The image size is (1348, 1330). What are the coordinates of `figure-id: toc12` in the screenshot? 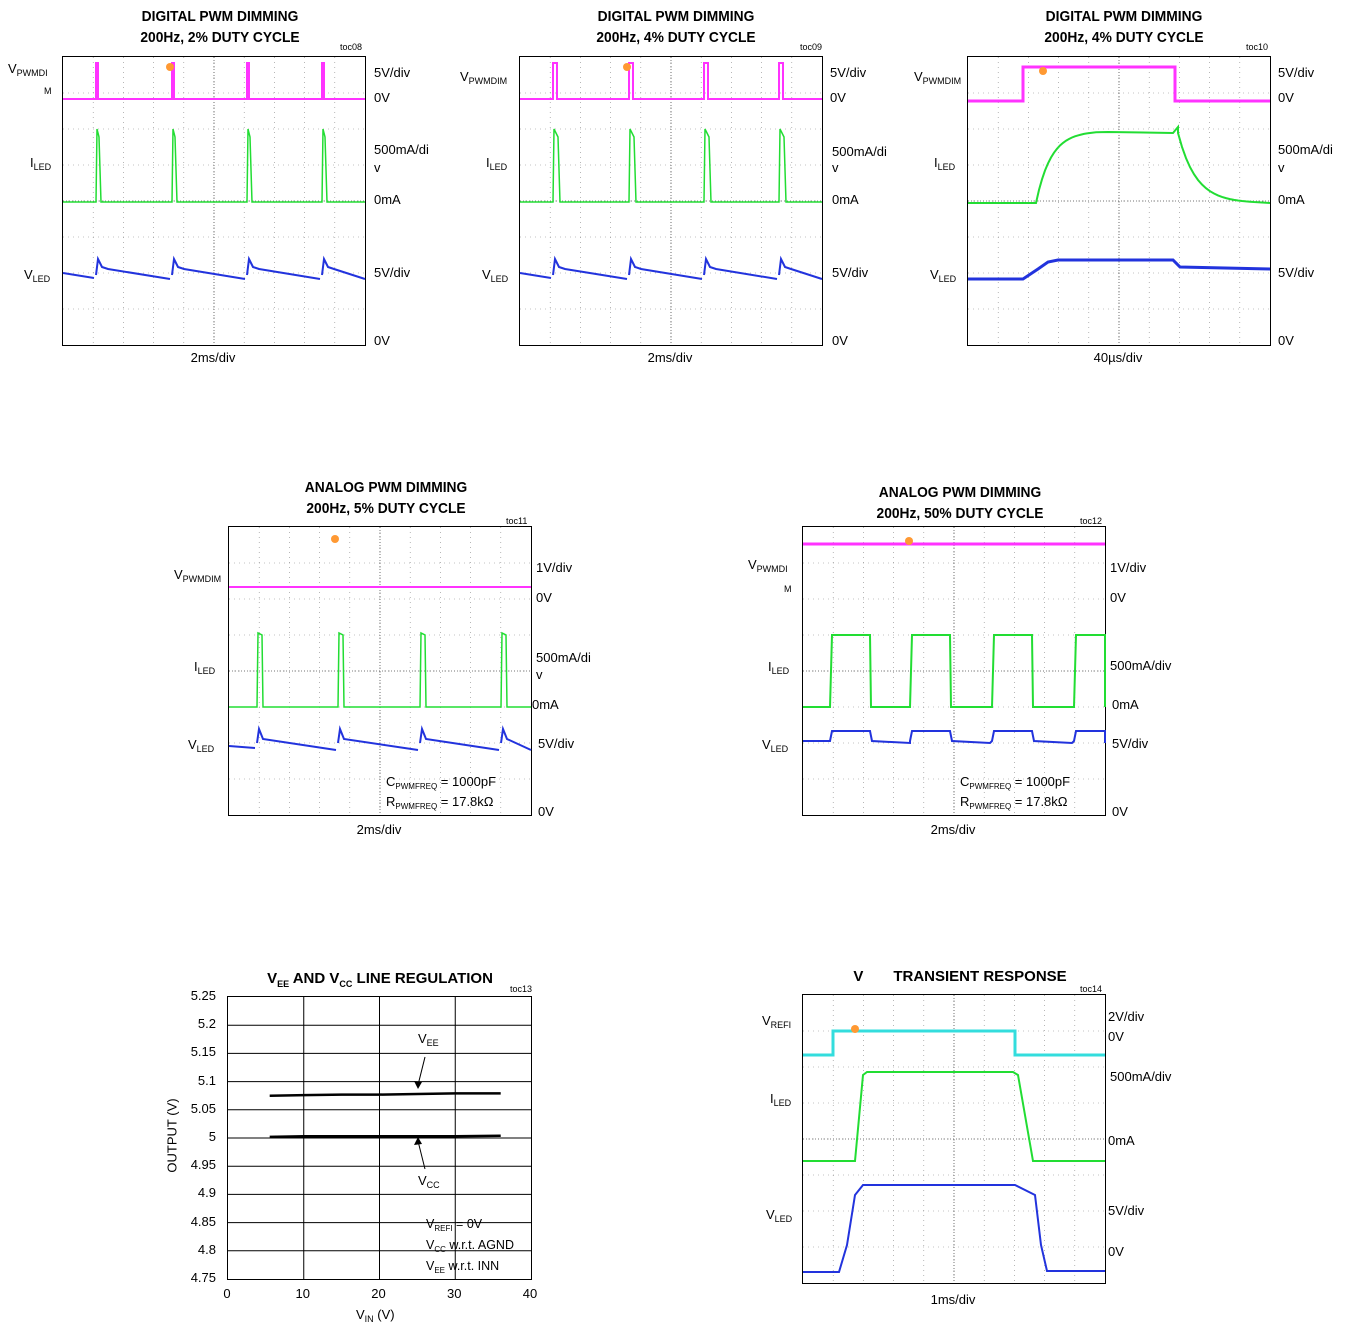 It's located at (1091, 521).